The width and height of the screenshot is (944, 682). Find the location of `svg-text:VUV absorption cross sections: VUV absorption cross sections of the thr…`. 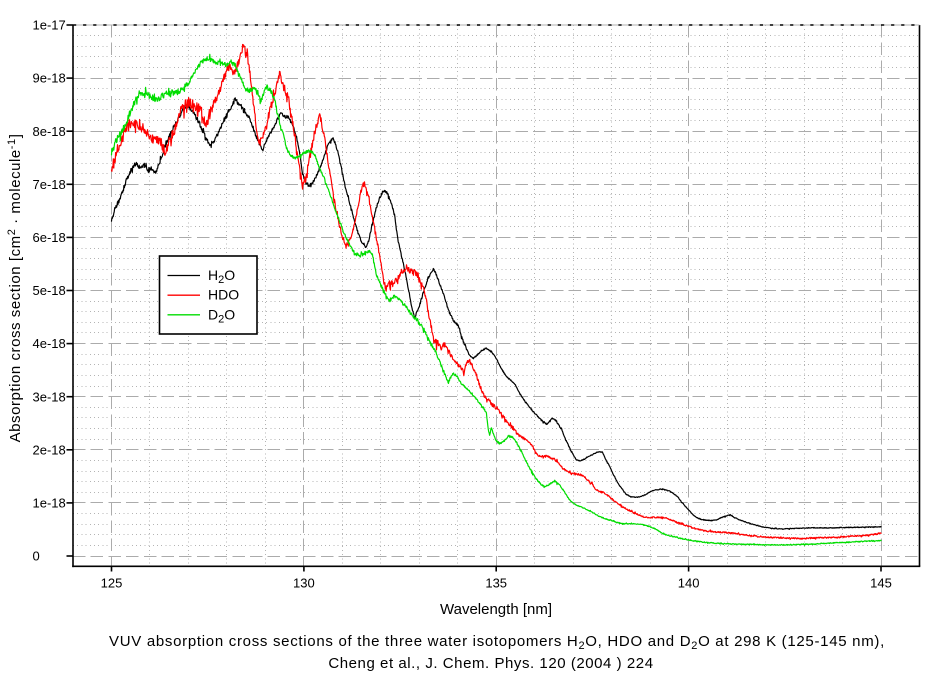

svg-text:VUV absorption cross sections: VUV absorption cross sections of the thr… is located at coordinates (497, 642).